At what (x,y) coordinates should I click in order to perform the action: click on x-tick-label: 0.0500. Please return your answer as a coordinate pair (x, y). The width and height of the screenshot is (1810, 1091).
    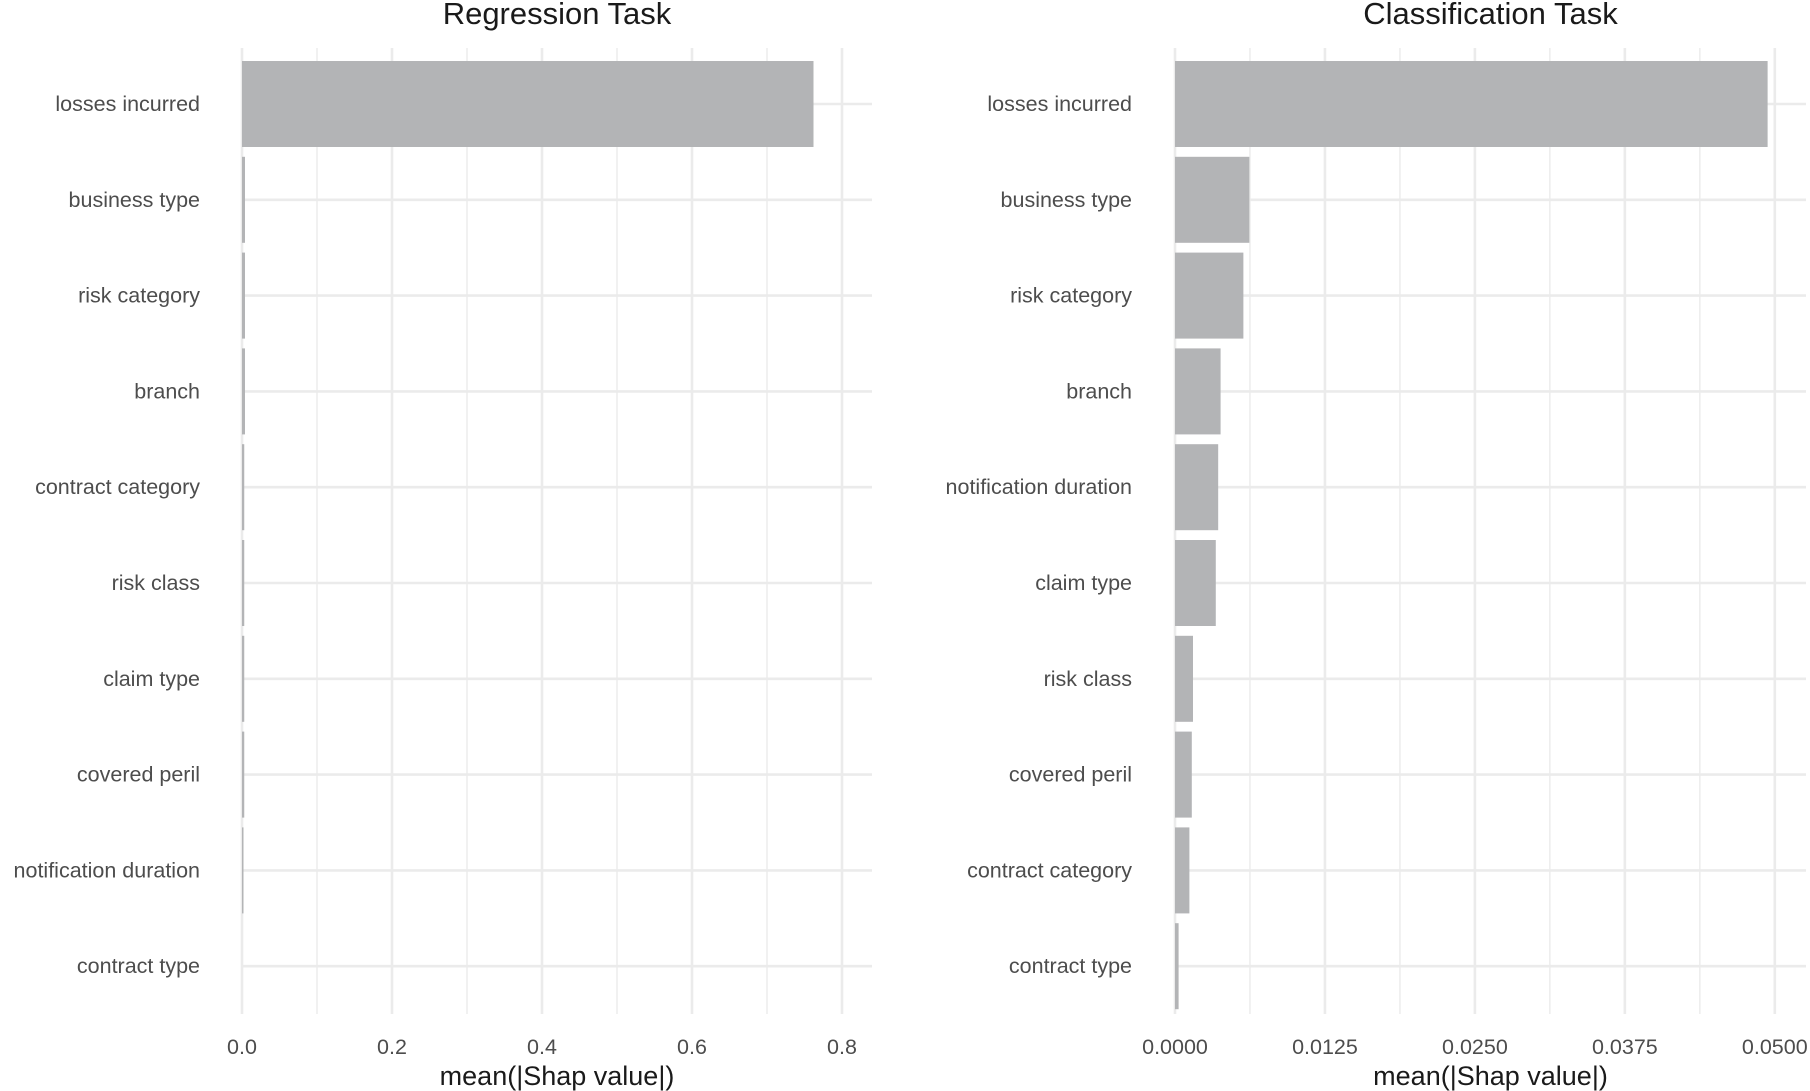
    Looking at the image, I should click on (1775, 1047).